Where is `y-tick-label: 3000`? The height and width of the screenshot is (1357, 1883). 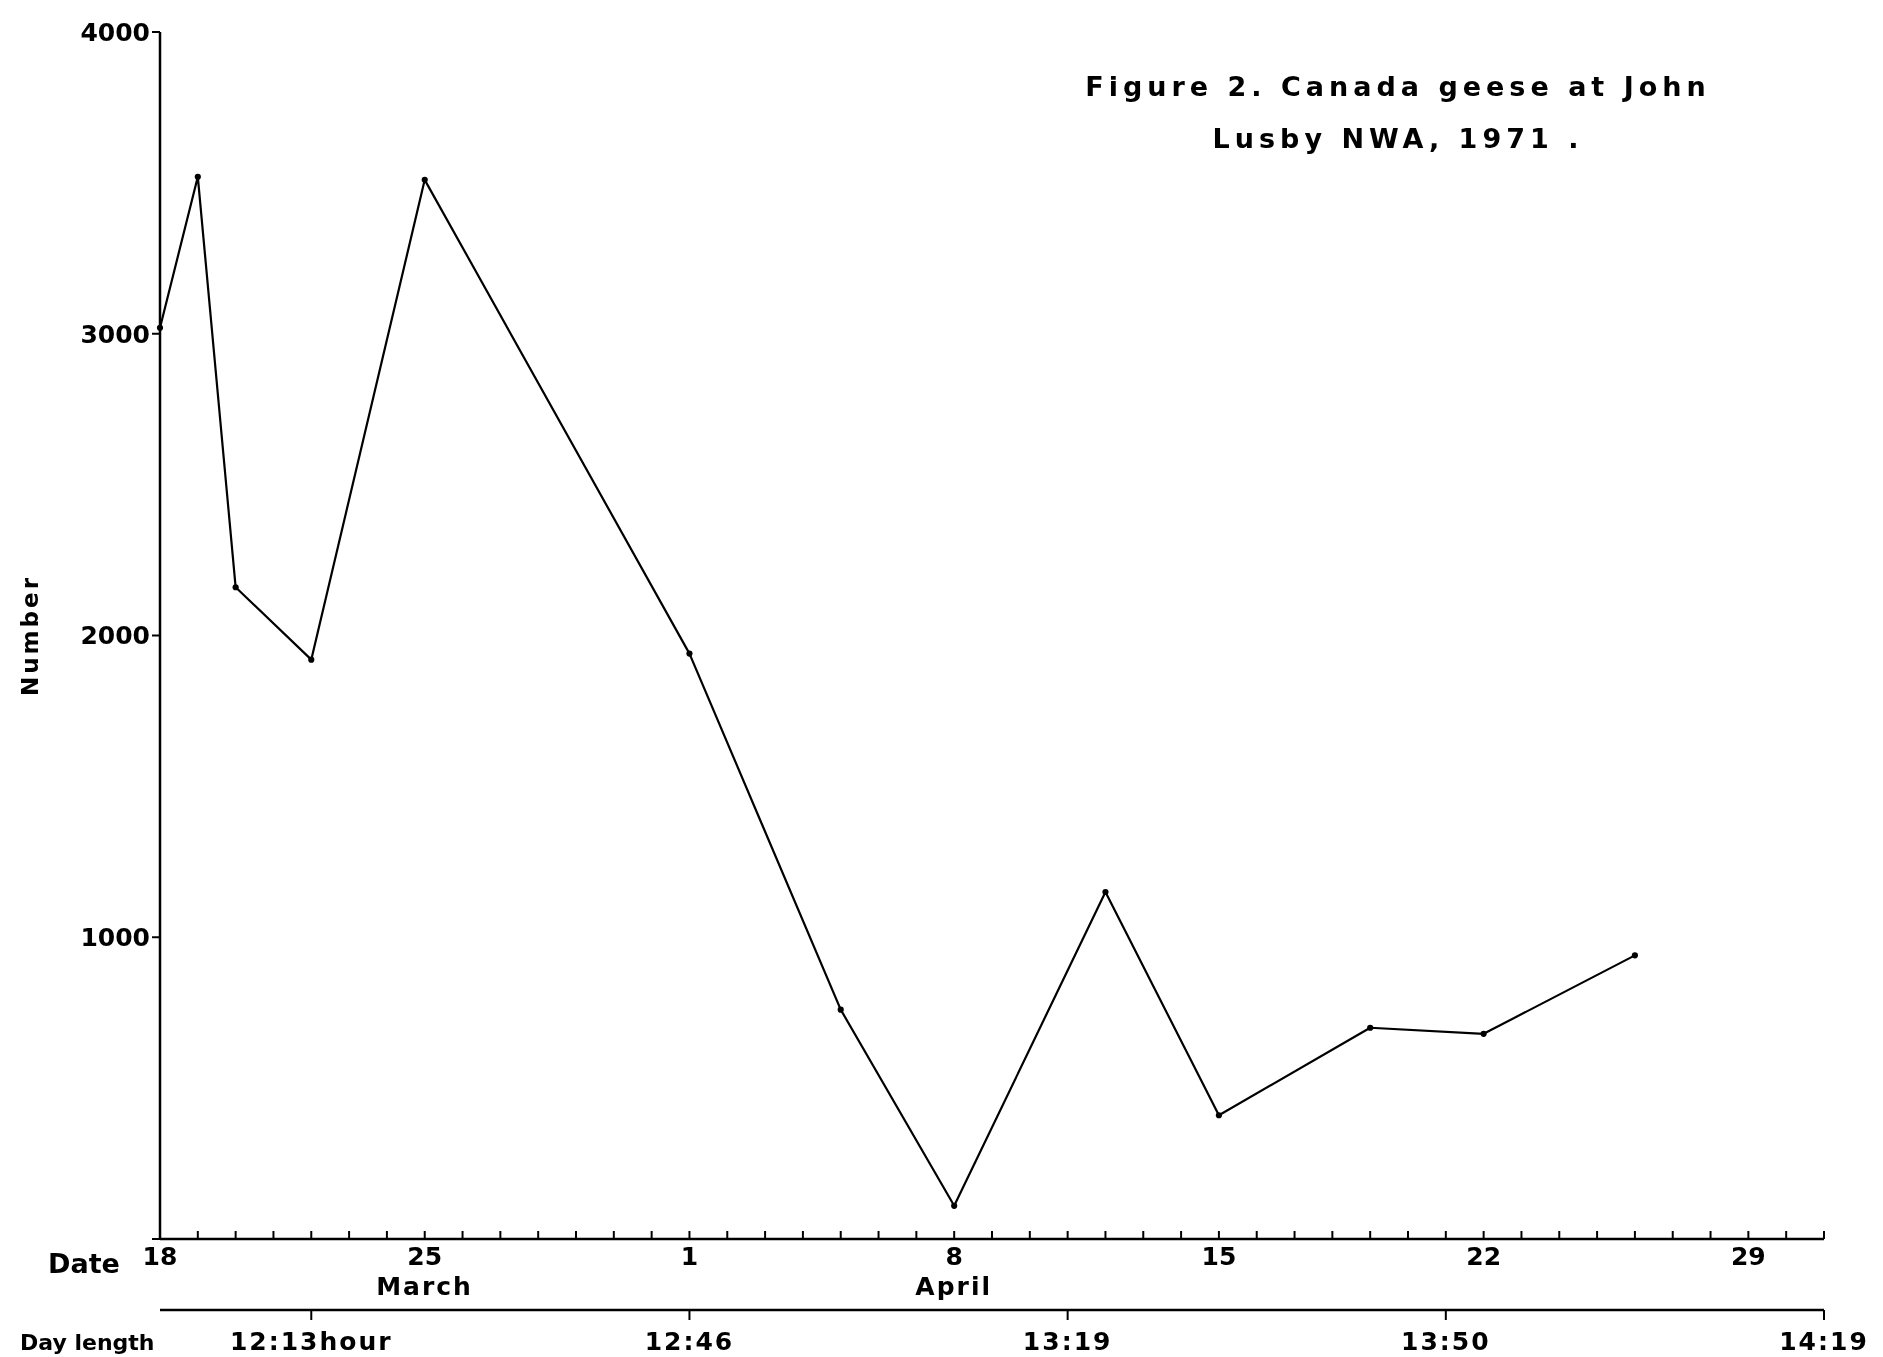
y-tick-label: 3000 is located at coordinates (115, 334).